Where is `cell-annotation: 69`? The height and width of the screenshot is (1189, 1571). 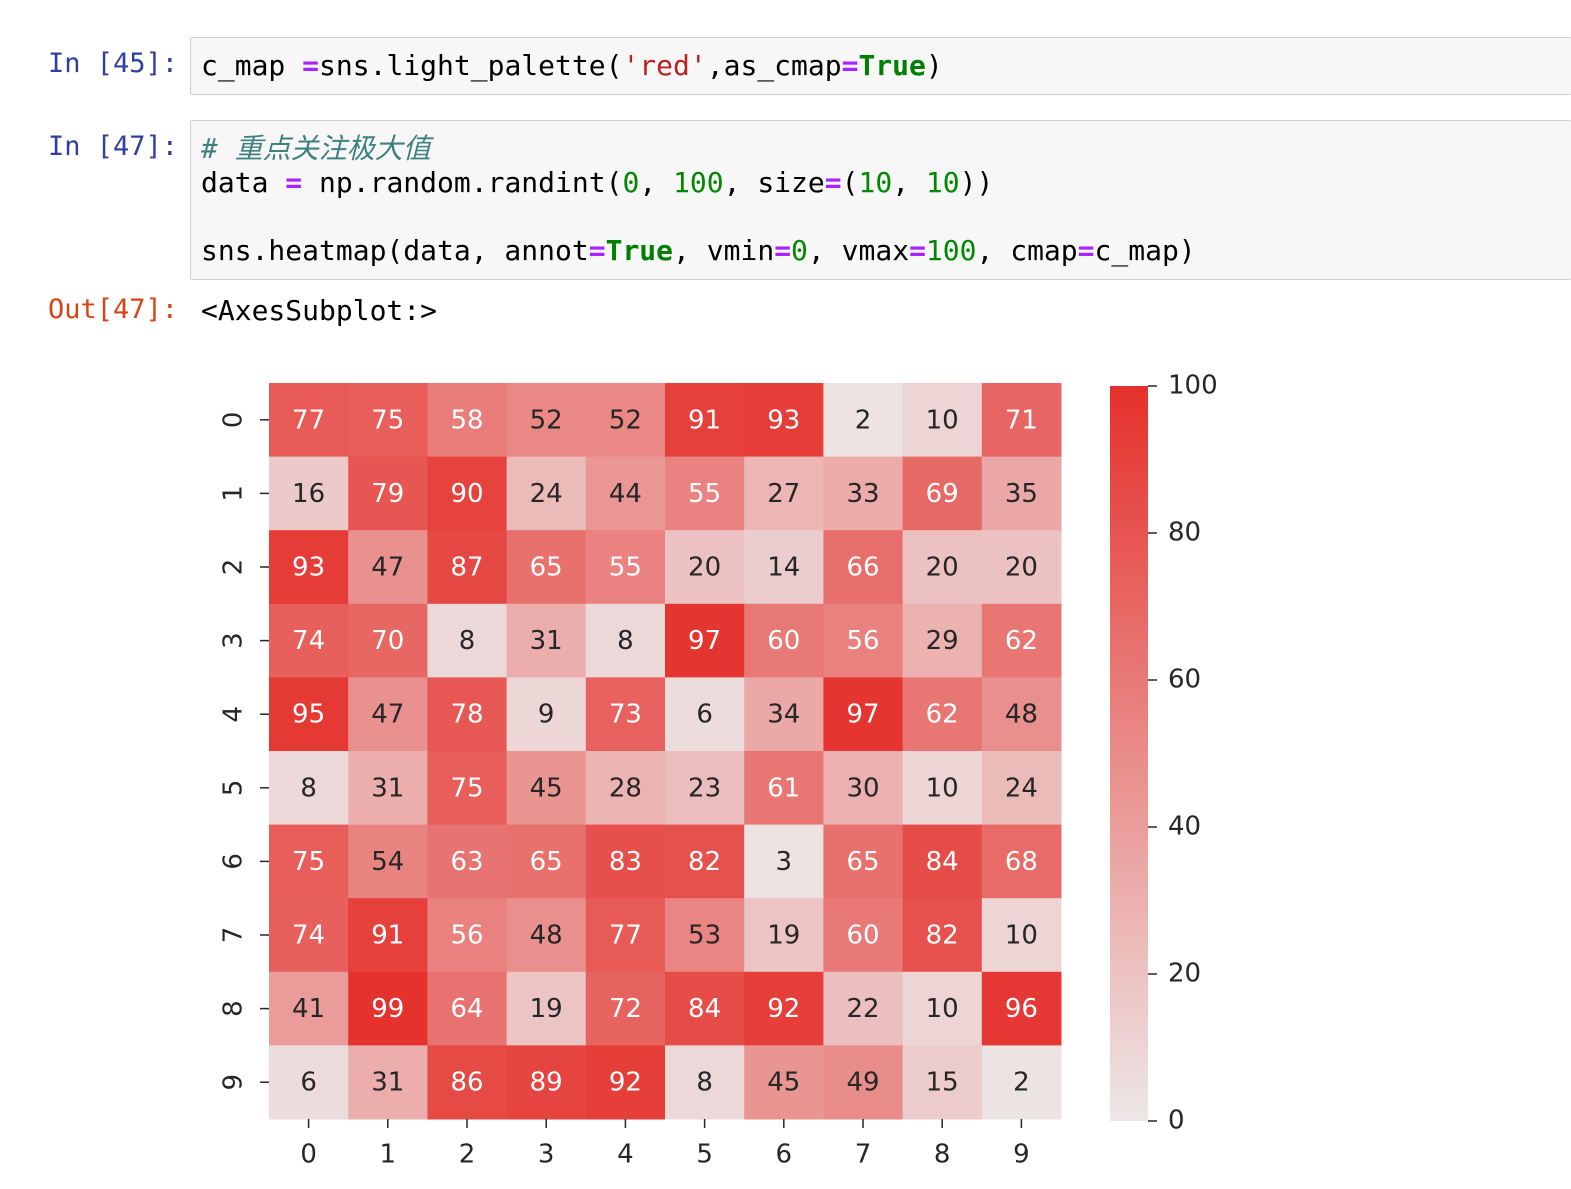 cell-annotation: 69 is located at coordinates (942, 494).